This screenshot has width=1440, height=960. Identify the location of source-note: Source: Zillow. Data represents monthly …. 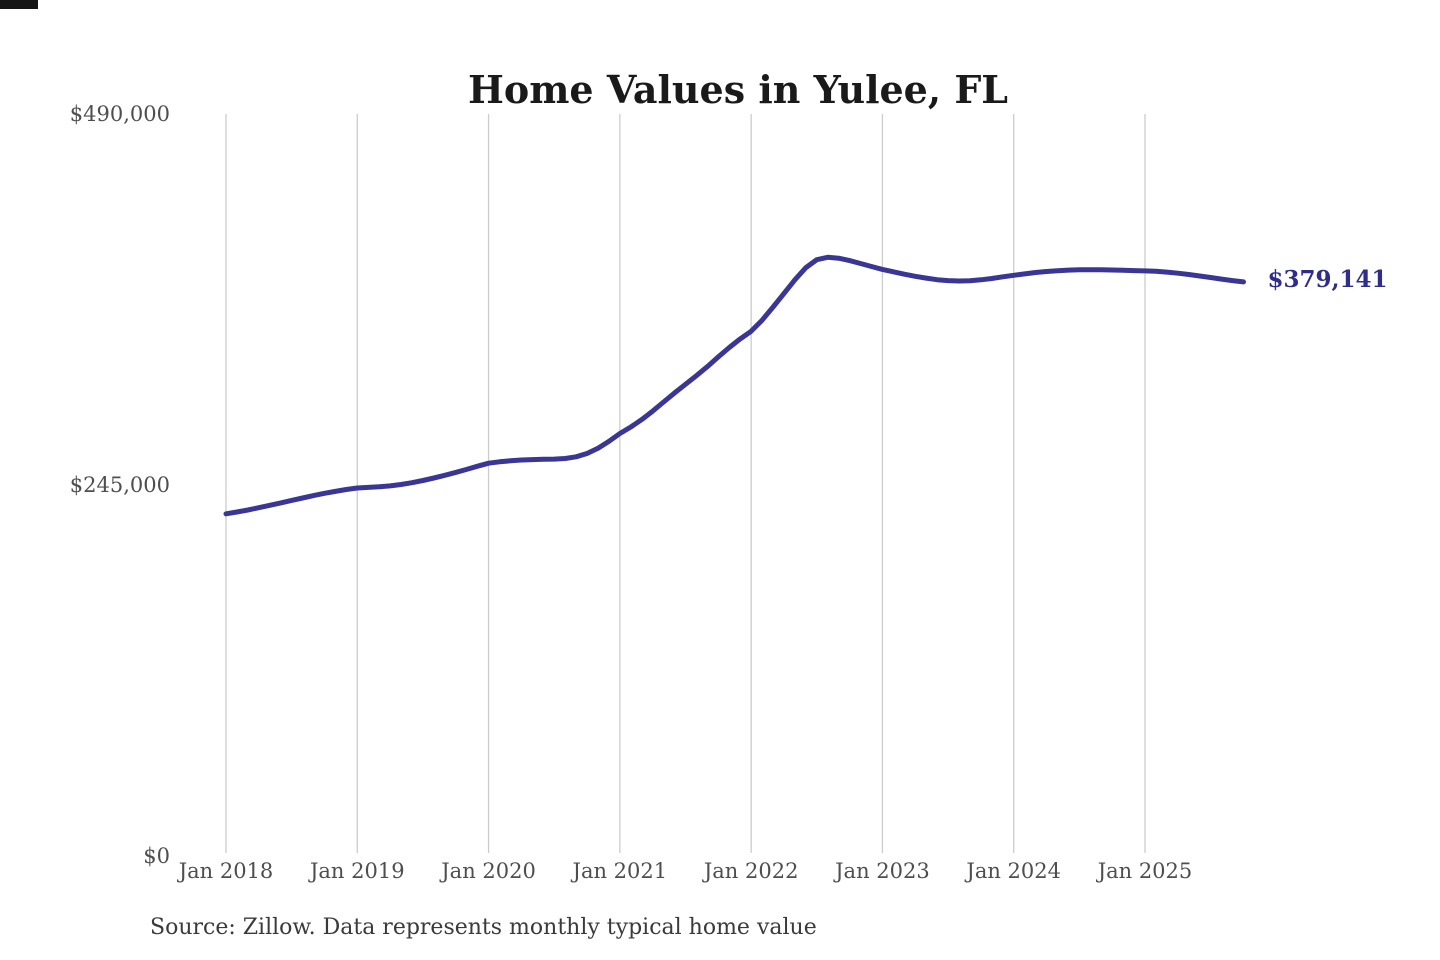
(483, 927).